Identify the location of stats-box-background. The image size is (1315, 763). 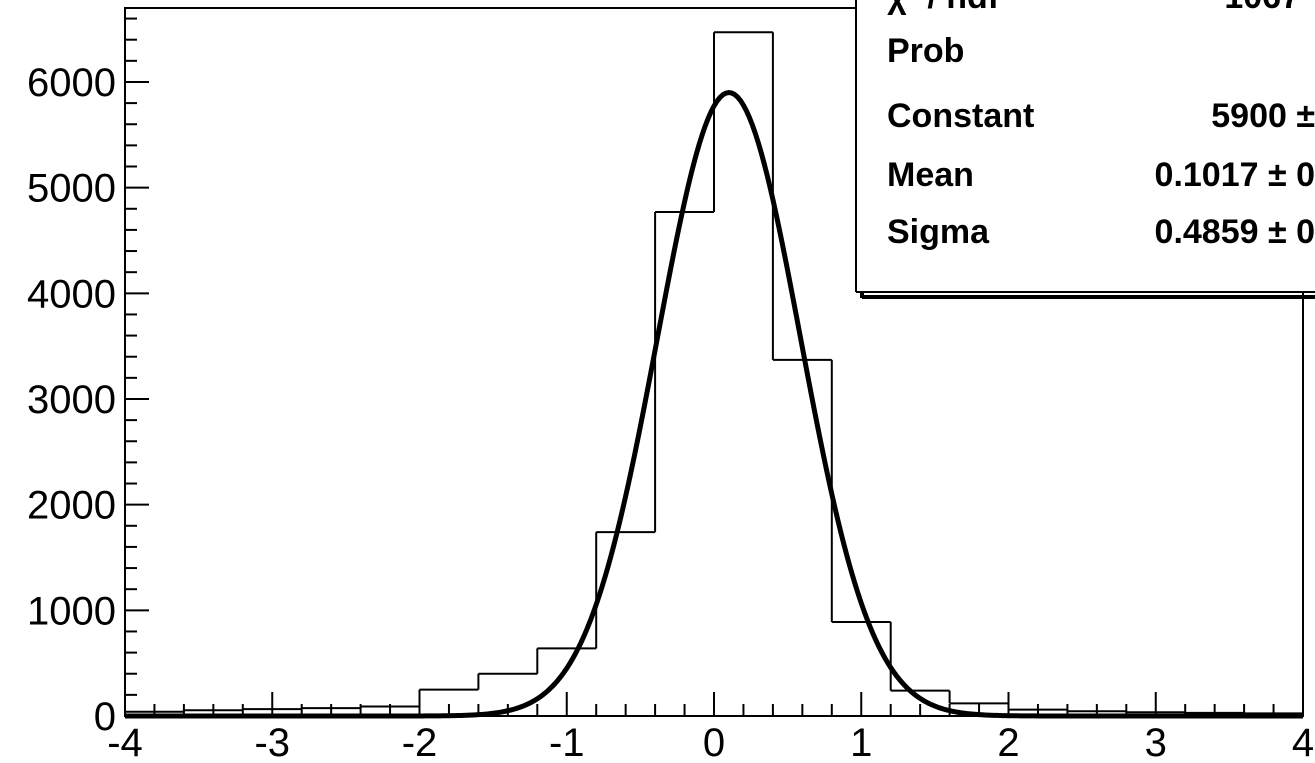
(1085, 146).